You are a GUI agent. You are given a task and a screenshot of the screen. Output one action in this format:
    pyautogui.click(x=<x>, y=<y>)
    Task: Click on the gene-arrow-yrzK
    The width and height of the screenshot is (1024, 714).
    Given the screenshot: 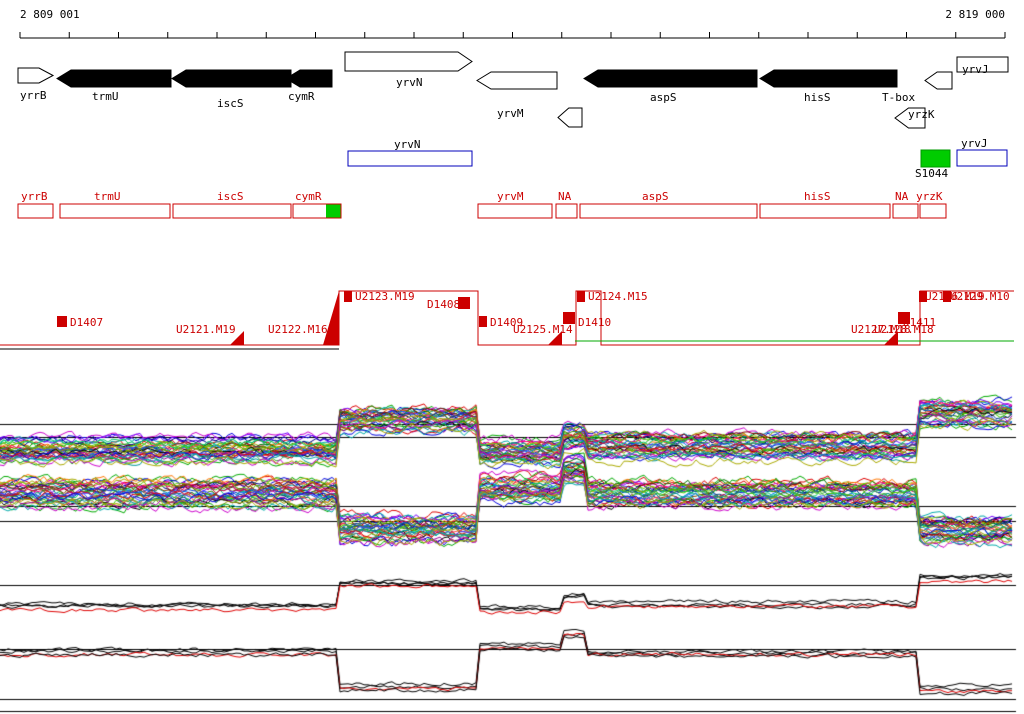 What is the action you would take?
    pyautogui.click(x=910, y=118)
    